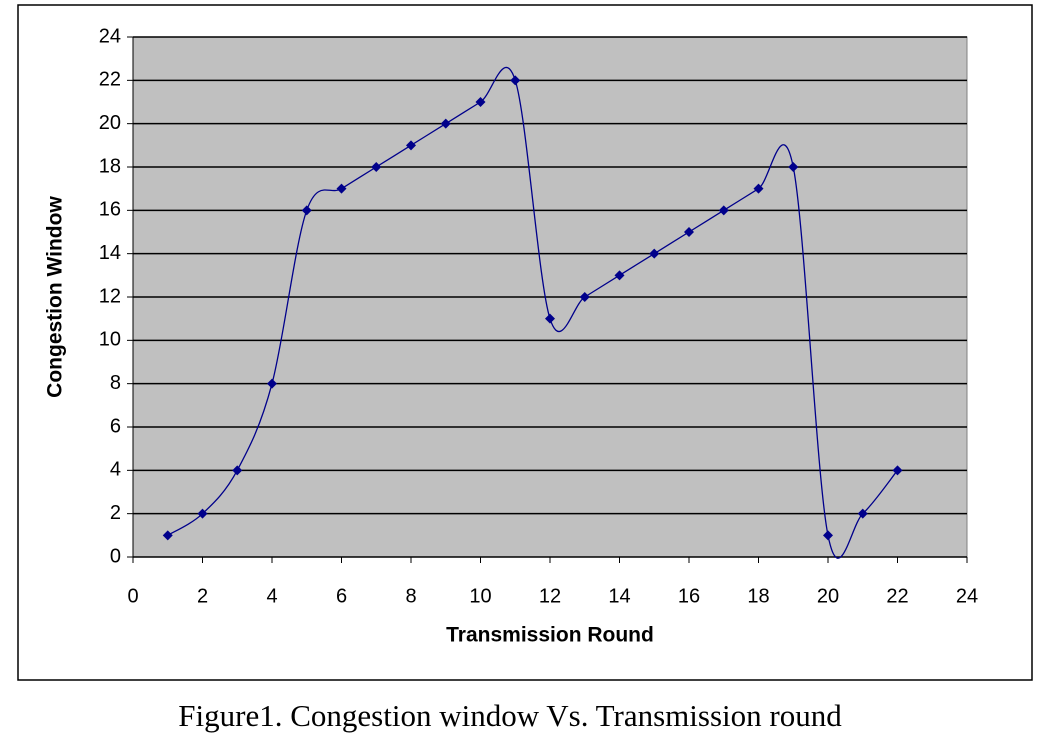  Describe the element at coordinates (115, 426) in the screenshot. I see `y-tick-label: 6` at that location.